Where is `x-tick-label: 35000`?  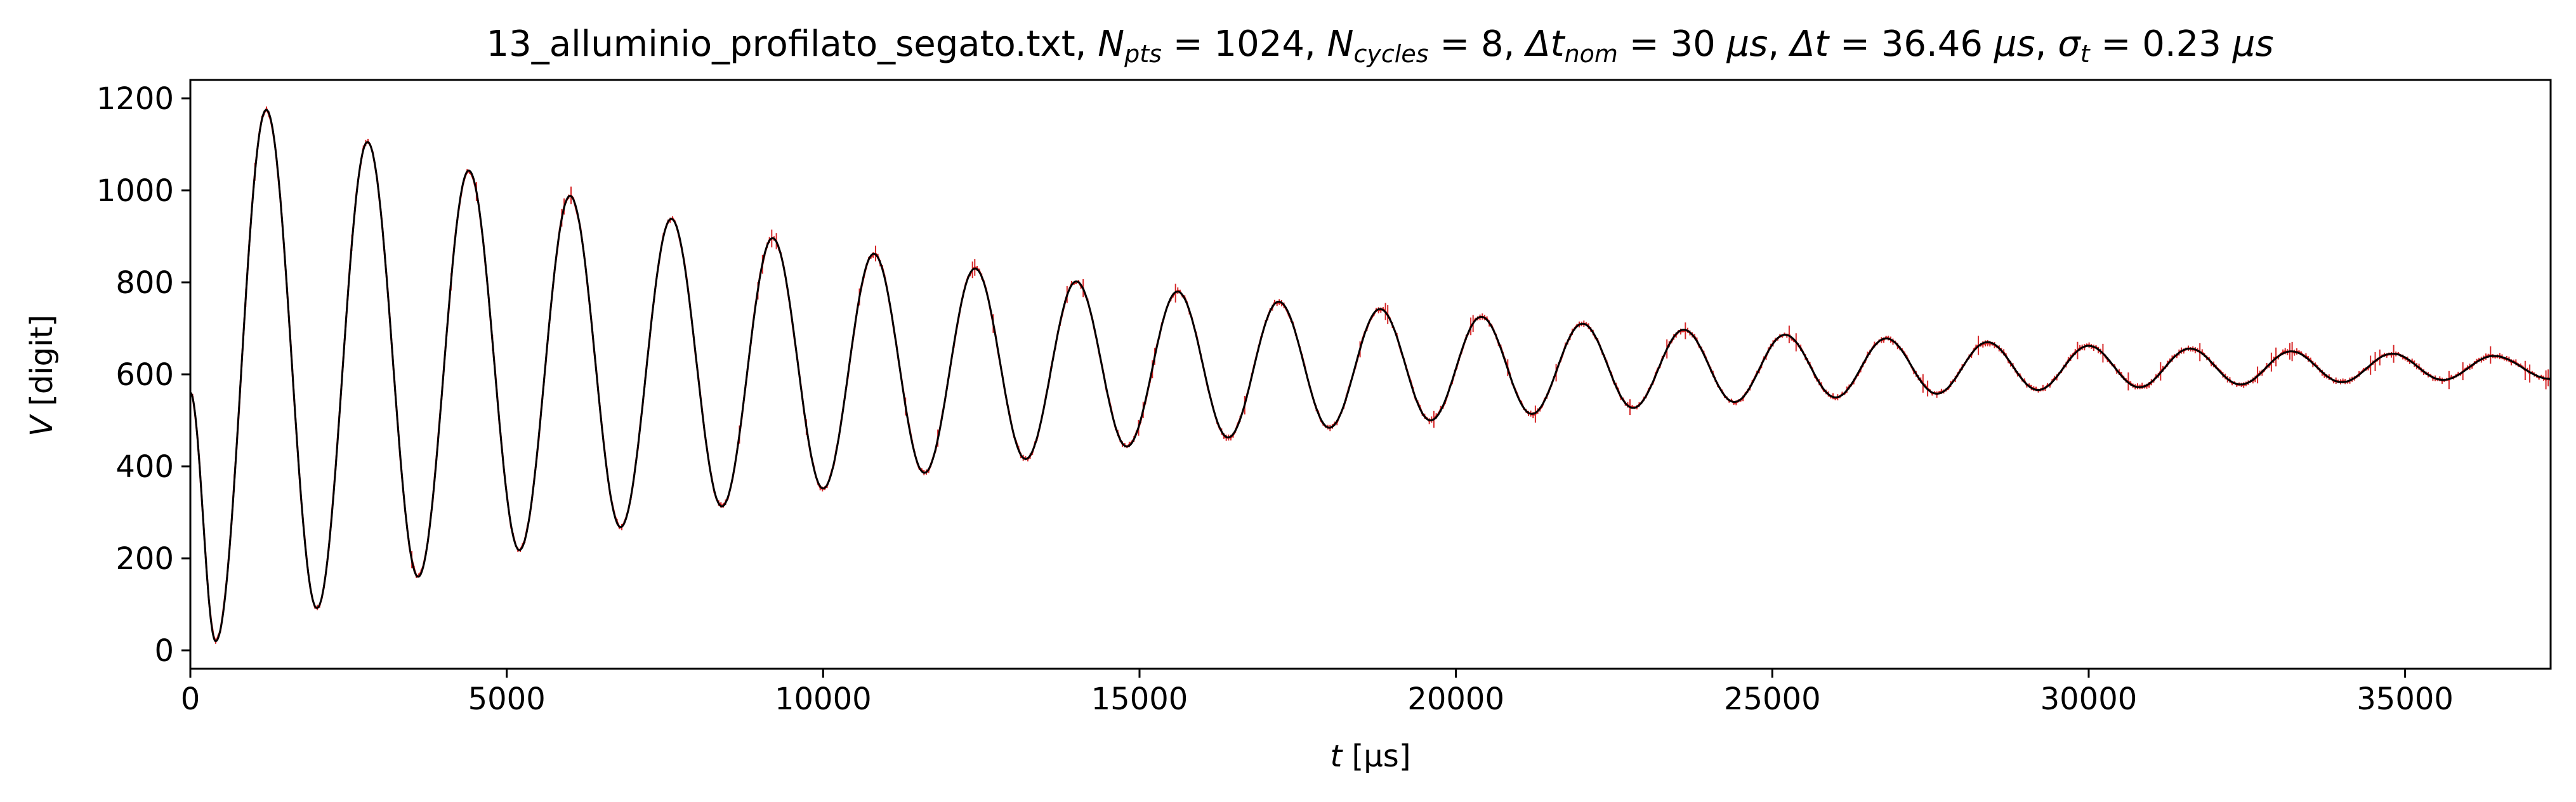 x-tick-label: 35000 is located at coordinates (2405, 699).